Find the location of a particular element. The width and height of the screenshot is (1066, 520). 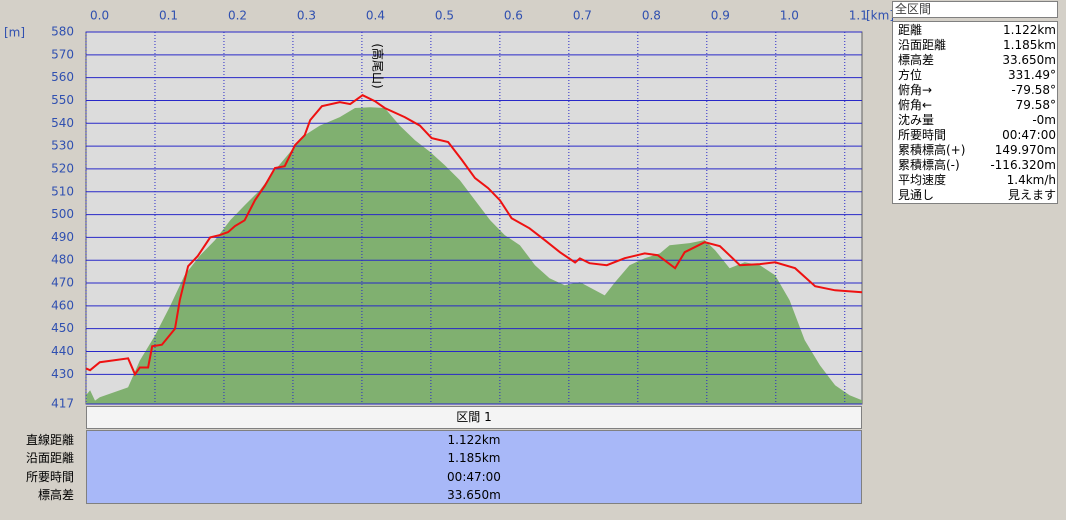

panel-value: -116.320m is located at coordinates (1023, 165).